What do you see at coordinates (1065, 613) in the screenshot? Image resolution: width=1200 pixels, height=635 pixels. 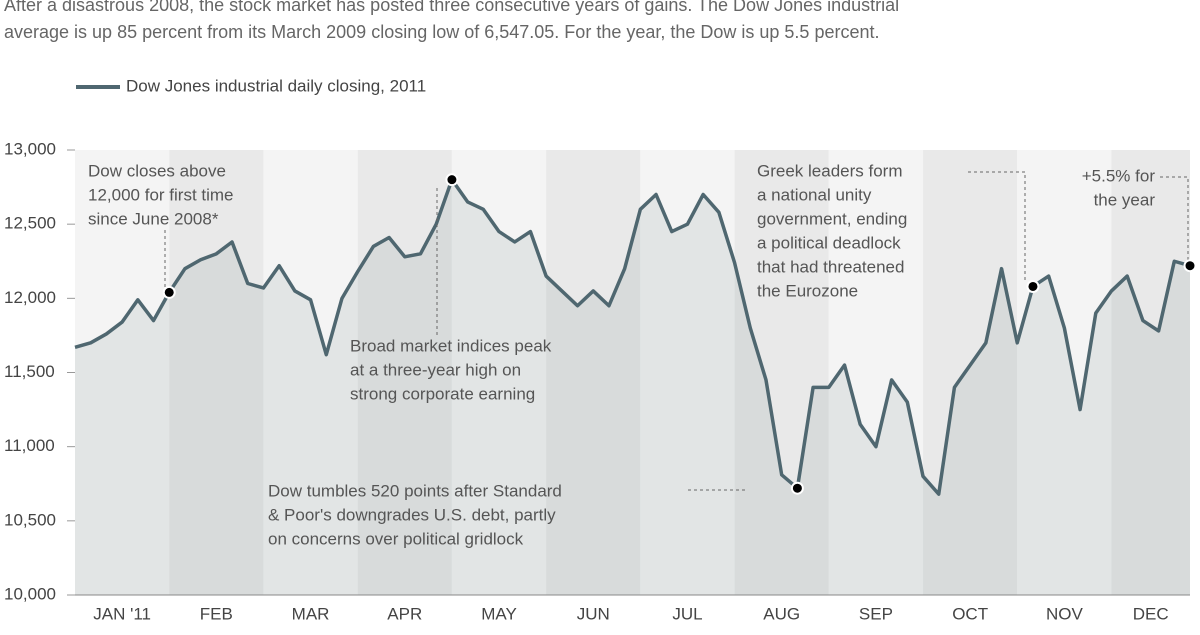 I see `x-tick-label: NOV` at bounding box center [1065, 613].